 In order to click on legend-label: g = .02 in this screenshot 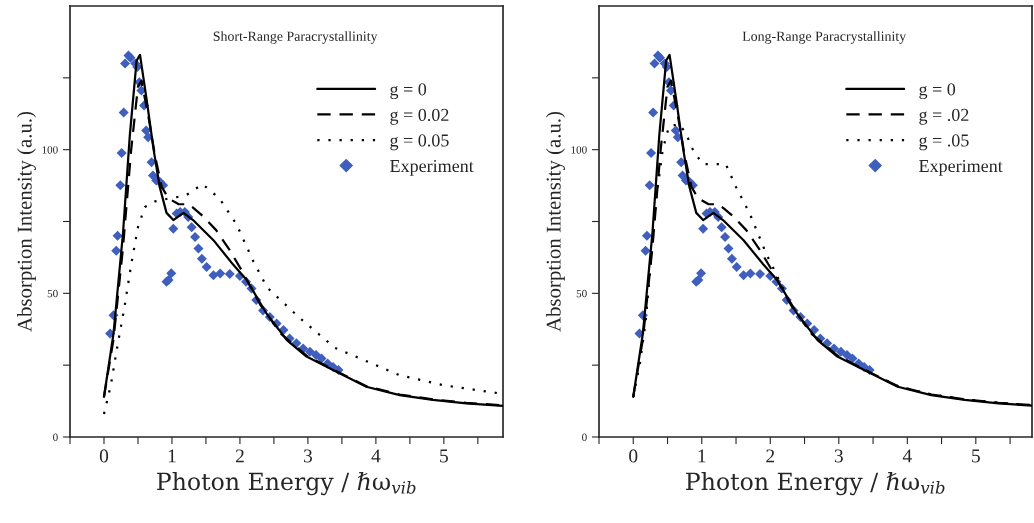, I will do `click(944, 116)`.